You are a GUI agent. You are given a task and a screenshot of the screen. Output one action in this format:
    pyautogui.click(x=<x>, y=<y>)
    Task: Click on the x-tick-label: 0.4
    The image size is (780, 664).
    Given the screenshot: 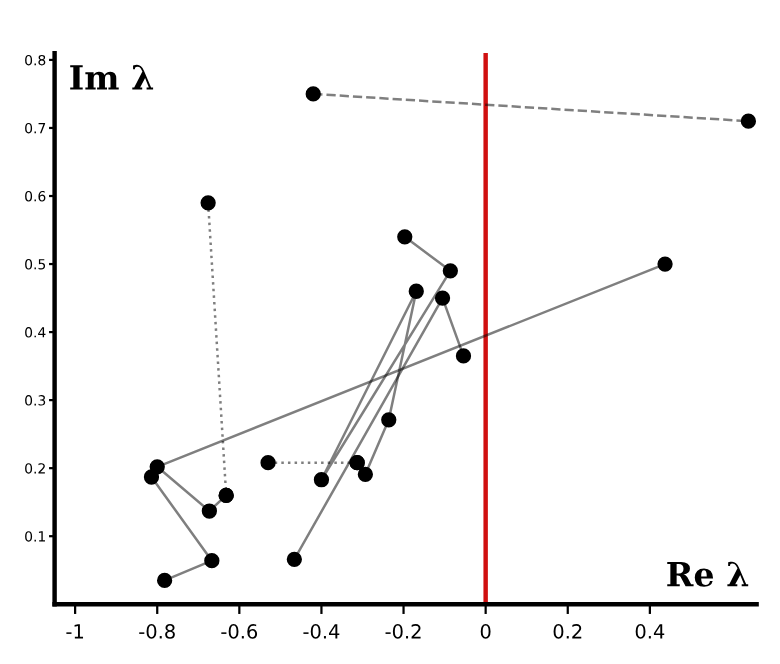 What is the action you would take?
    pyautogui.click(x=650, y=631)
    